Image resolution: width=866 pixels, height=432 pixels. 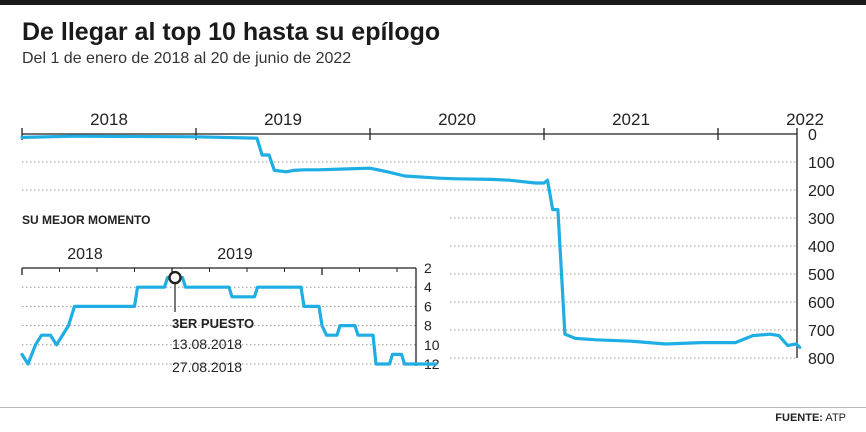 I want to click on main-y-tick-label: 200, so click(x=821, y=191).